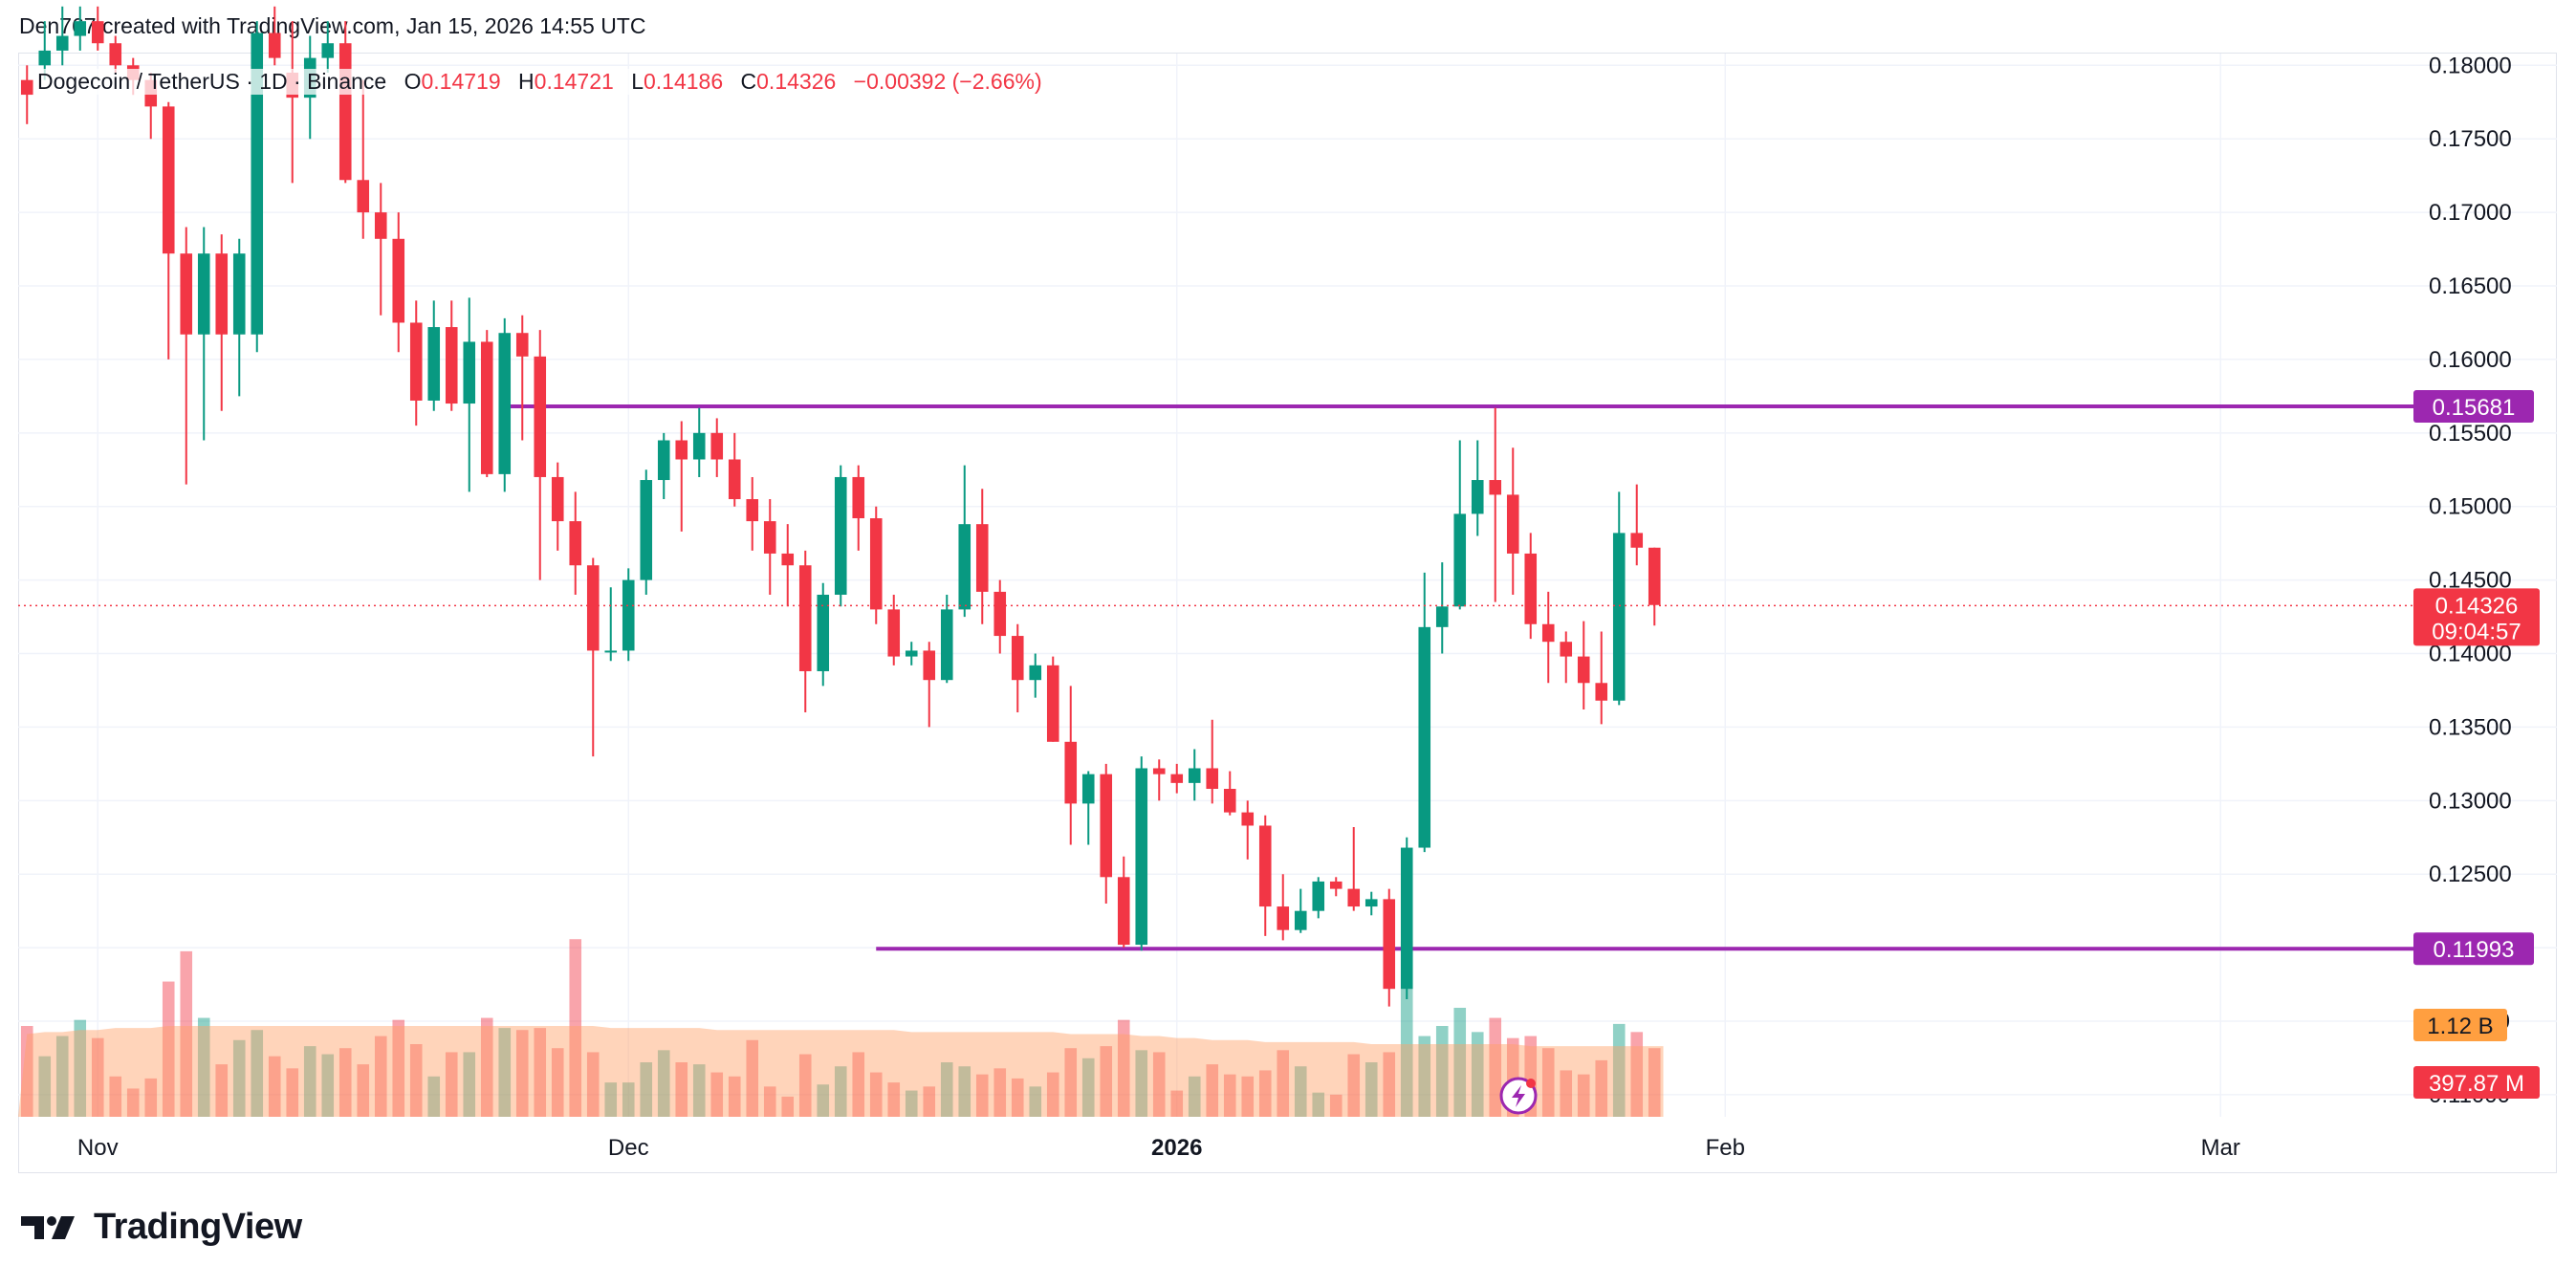 Image resolution: width=2576 pixels, height=1287 pixels. What do you see at coordinates (796, 82) in the screenshot?
I see `close-value: 0.14326` at bounding box center [796, 82].